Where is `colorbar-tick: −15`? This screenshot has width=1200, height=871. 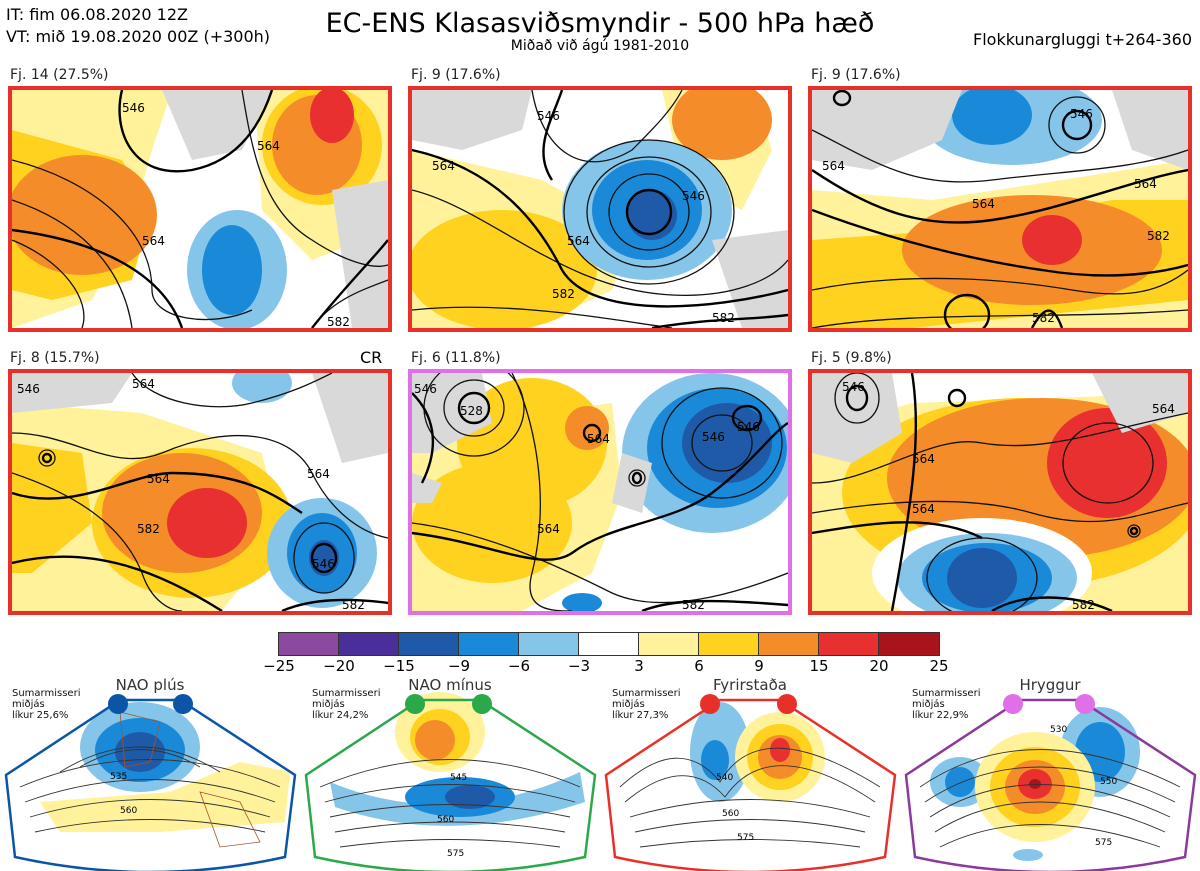 colorbar-tick: −15 is located at coordinates (399, 666).